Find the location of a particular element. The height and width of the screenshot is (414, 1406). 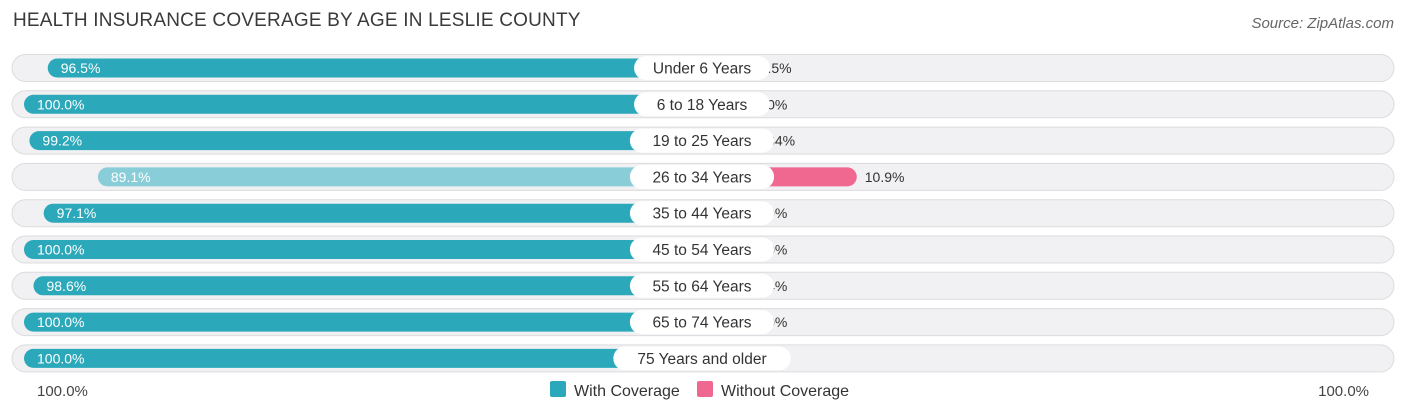

category-label: 75 Years and older is located at coordinates (701, 359).